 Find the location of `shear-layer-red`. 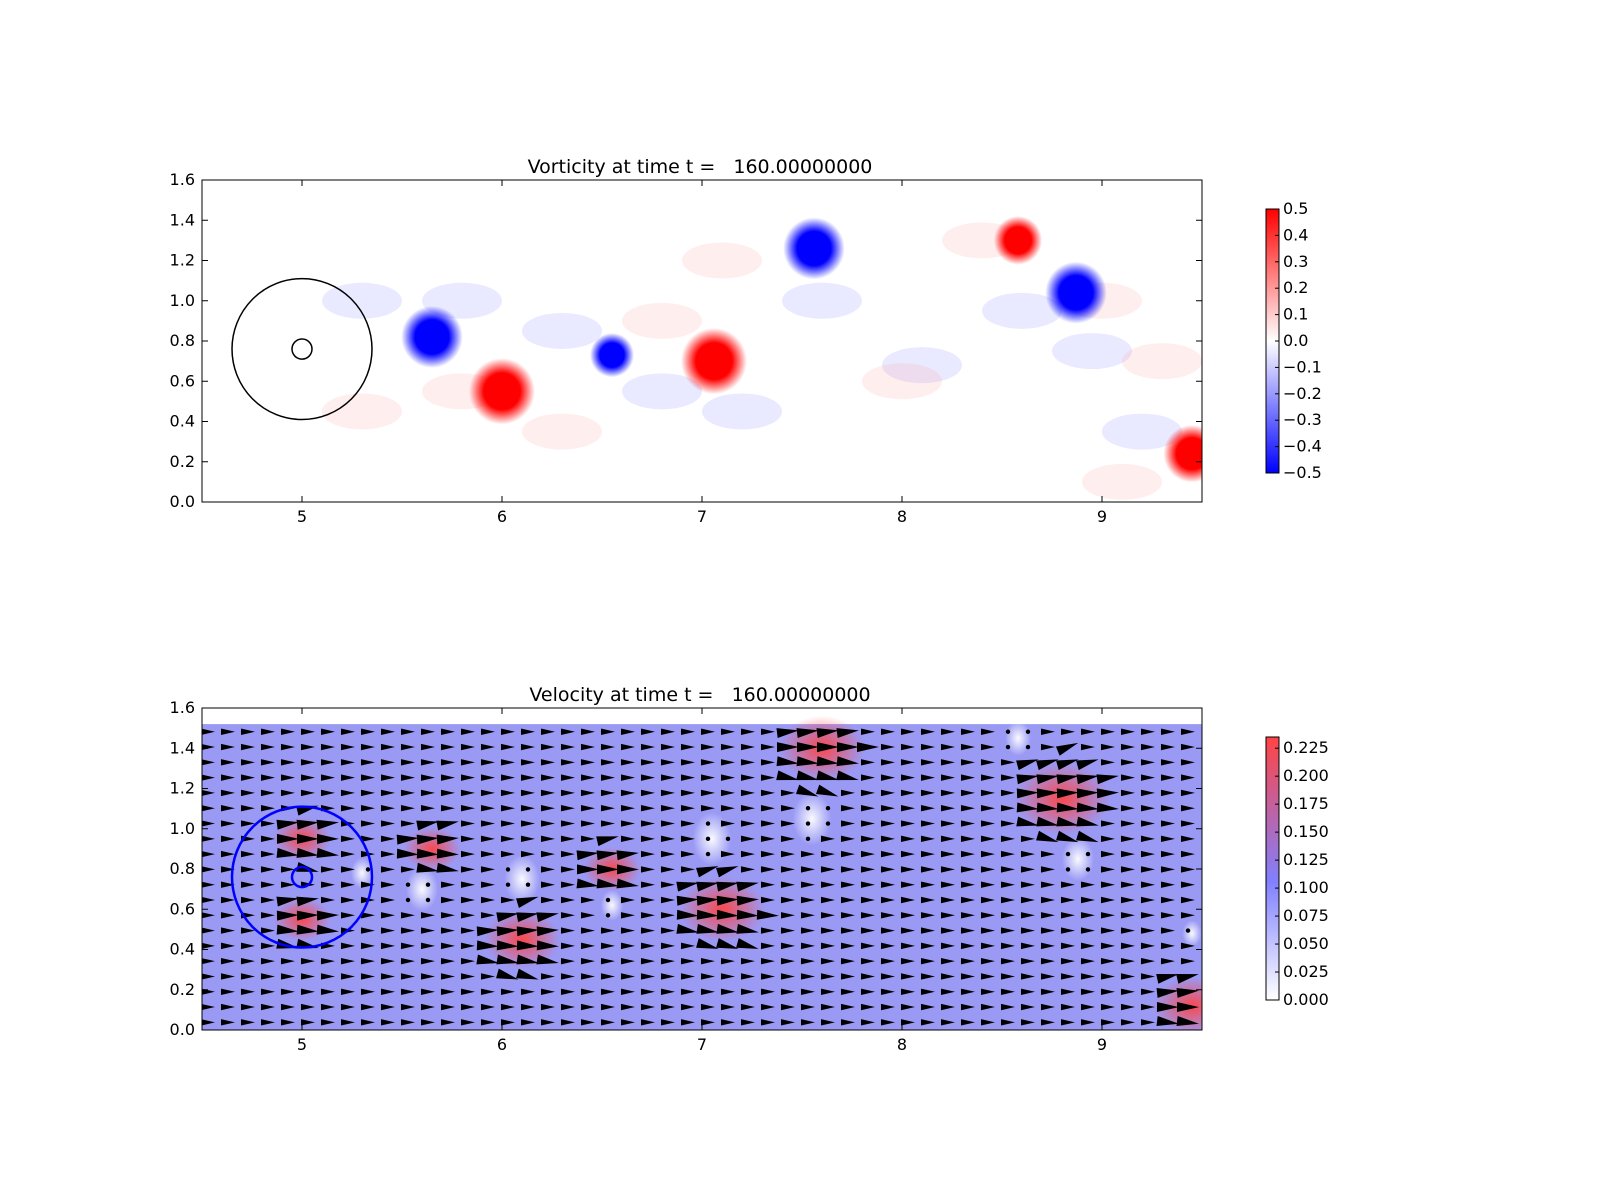

shear-layer-red is located at coordinates (362, 411).